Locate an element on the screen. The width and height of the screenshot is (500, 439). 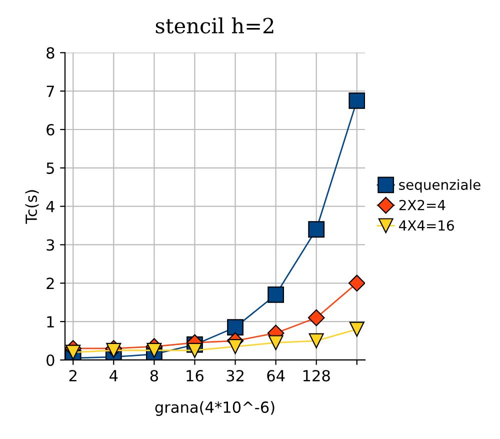
x-tick-label: 32 is located at coordinates (235, 376).